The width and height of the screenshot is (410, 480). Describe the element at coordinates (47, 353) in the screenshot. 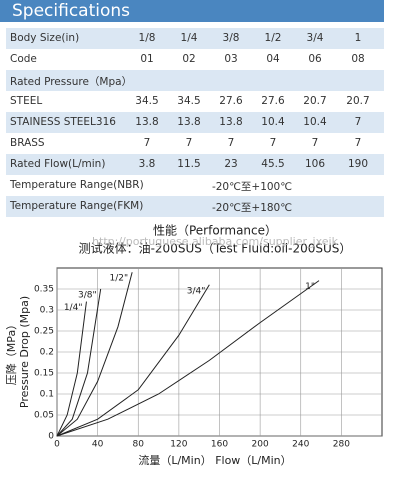

I see `y-tick-label: 0.2` at that location.